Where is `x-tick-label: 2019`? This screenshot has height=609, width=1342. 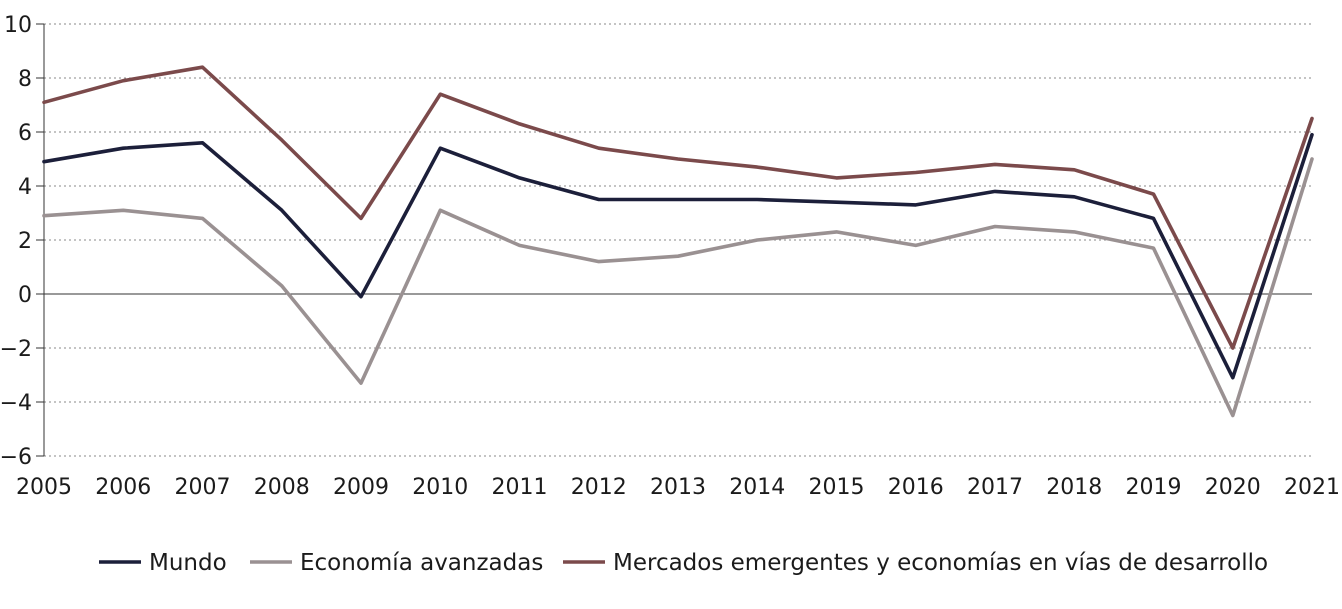
x-tick-label: 2019 is located at coordinates (1154, 487).